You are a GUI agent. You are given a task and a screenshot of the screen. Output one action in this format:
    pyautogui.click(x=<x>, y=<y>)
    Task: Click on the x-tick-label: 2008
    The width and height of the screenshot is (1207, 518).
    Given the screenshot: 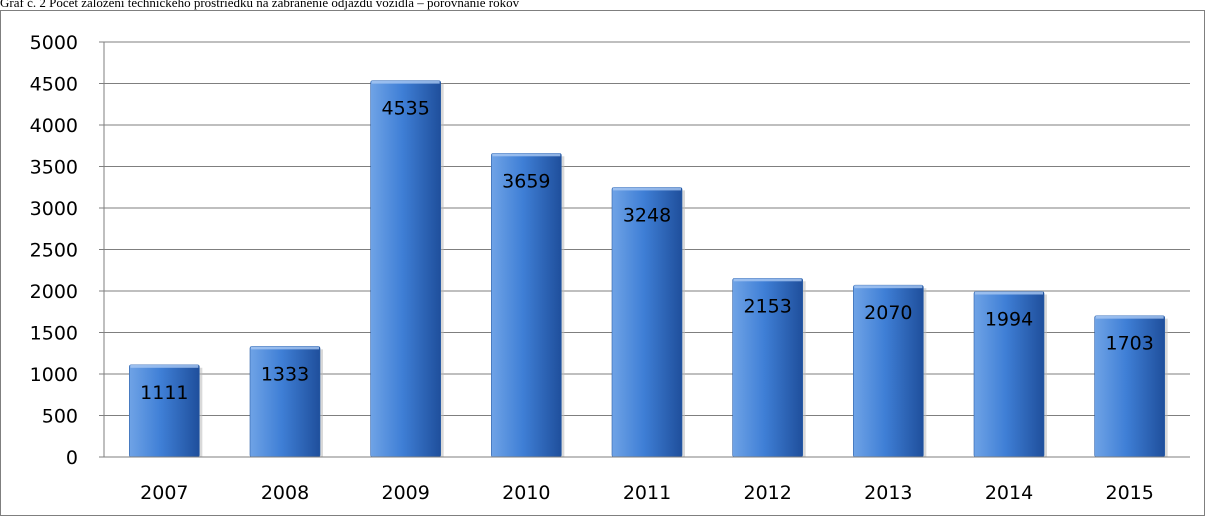 What is the action you would take?
    pyautogui.click(x=285, y=493)
    